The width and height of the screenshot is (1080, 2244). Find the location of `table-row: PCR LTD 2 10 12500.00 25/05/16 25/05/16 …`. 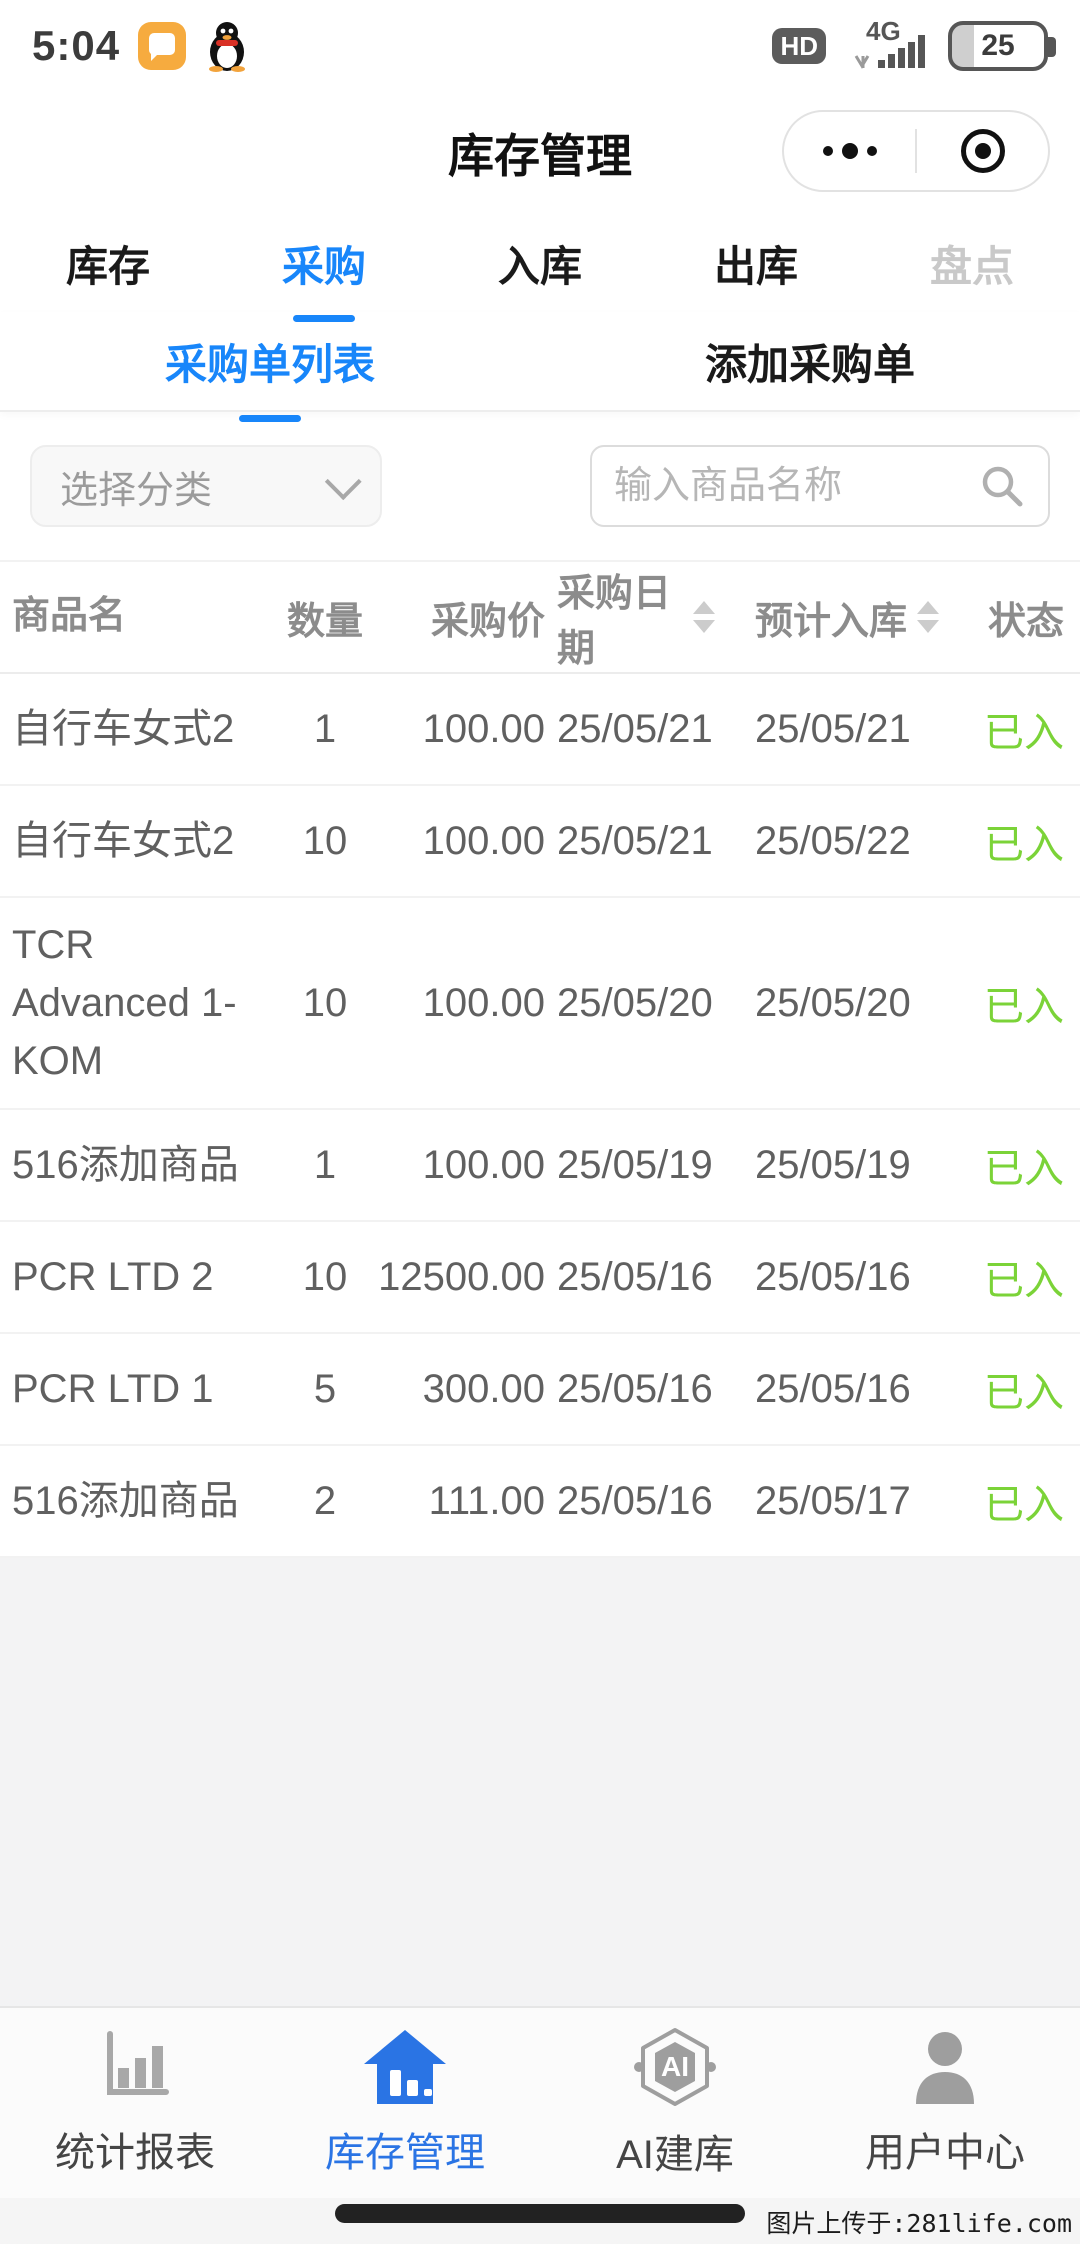

table-row: PCR LTD 2 10 12500.00 25/05/16 25/05/16 … is located at coordinates (540, 1278).